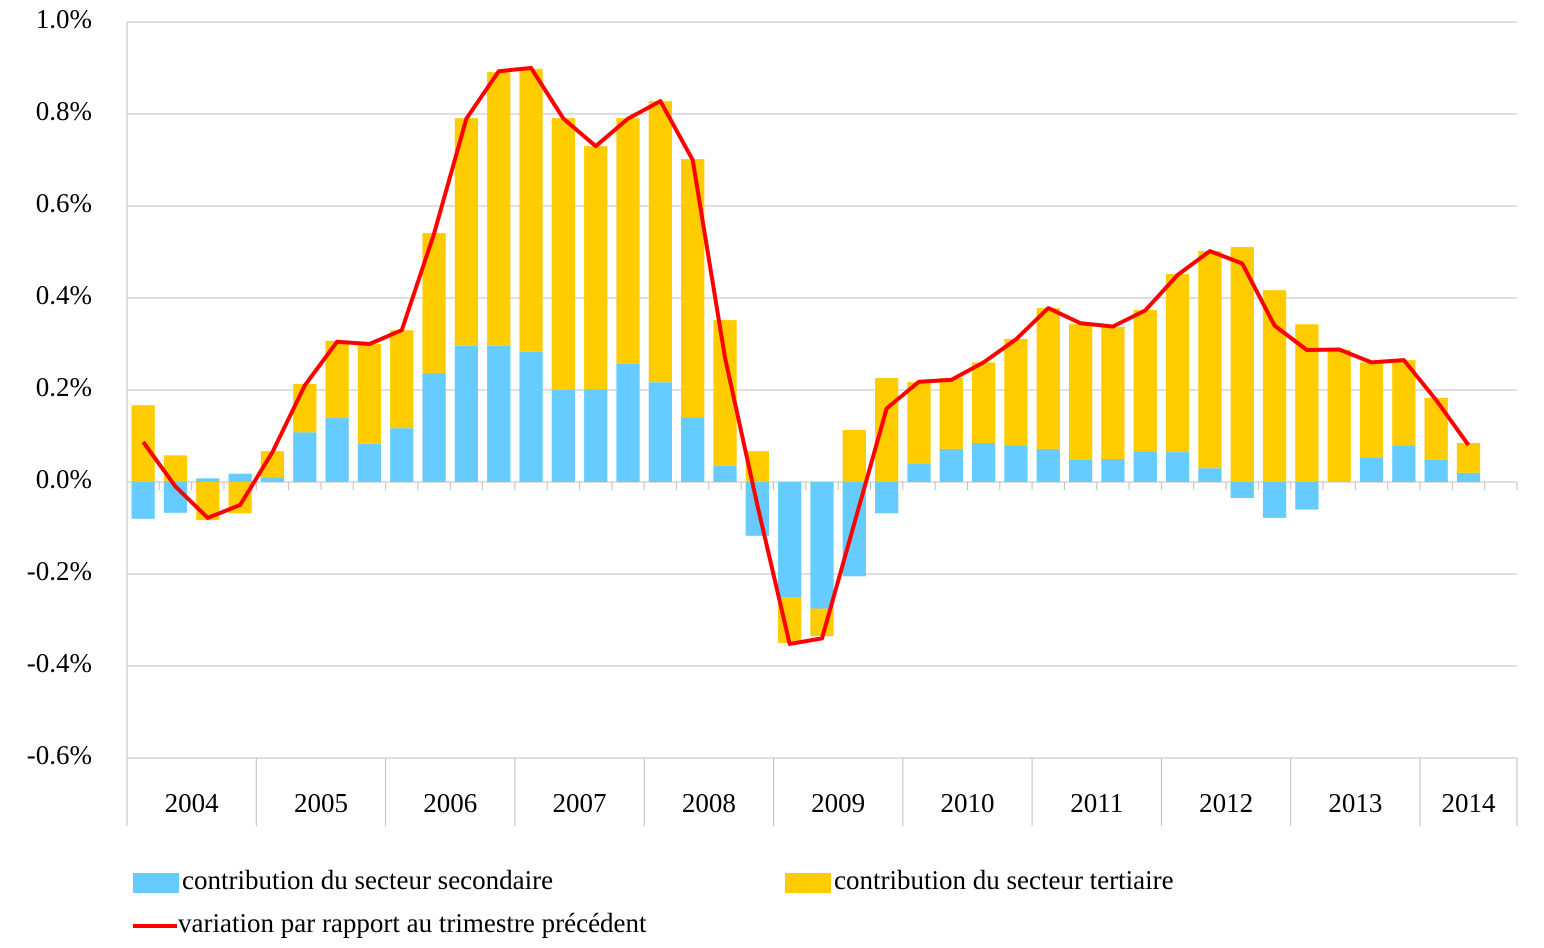  Describe the element at coordinates (64, 19) in the screenshot. I see `y-tick-label: 1.0%` at that location.